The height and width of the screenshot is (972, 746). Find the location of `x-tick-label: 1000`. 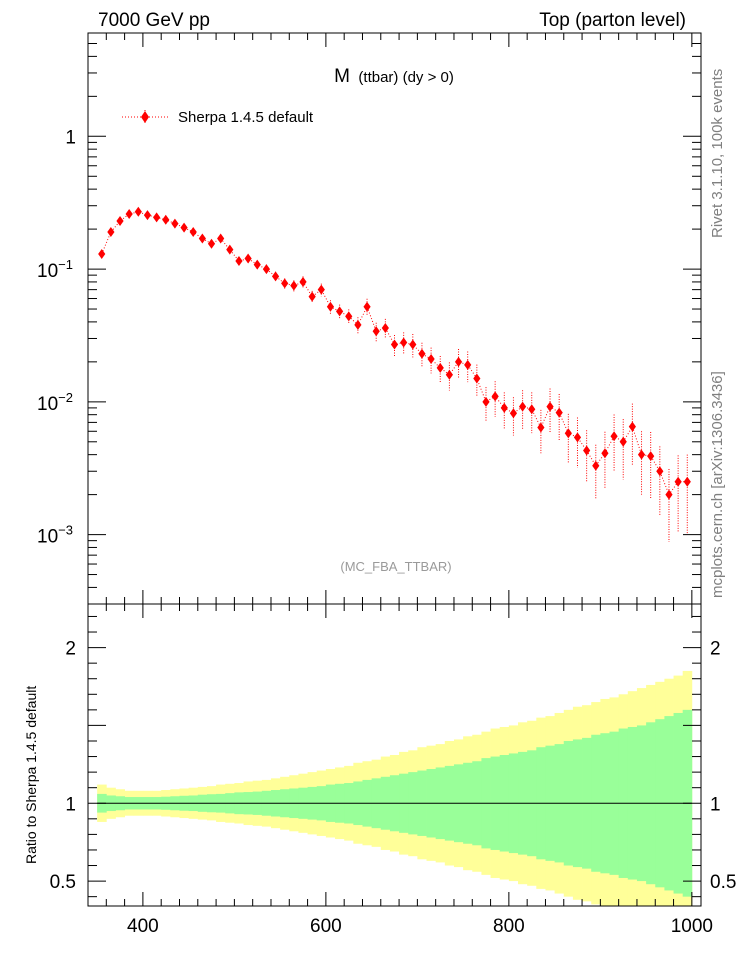

x-tick-label: 1000 is located at coordinates (692, 926).